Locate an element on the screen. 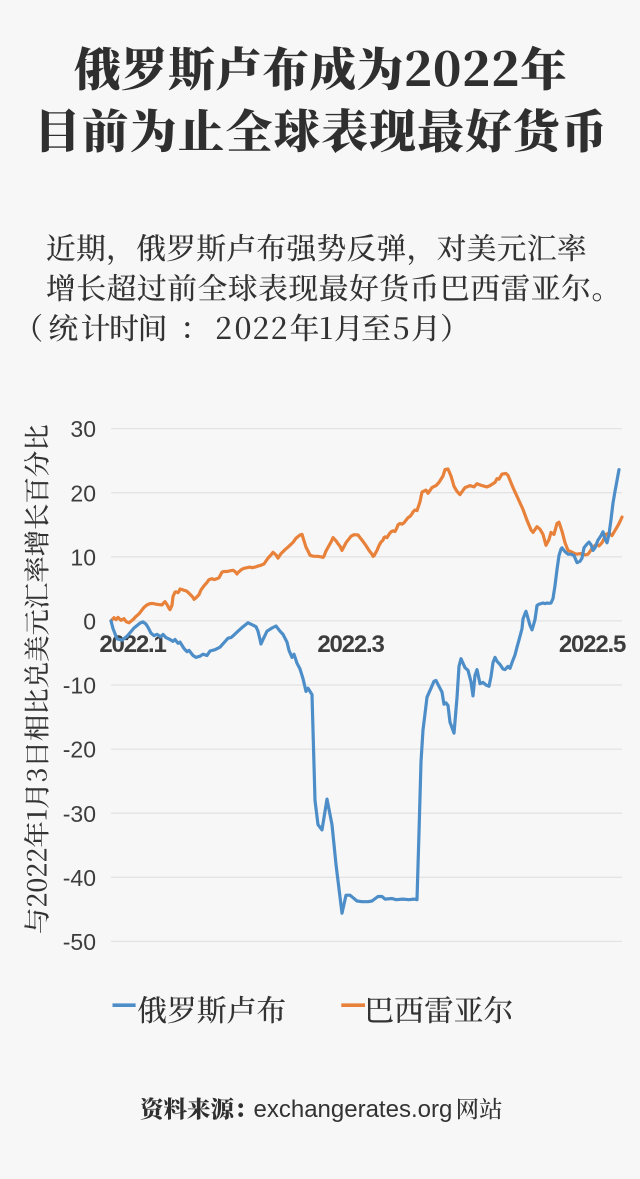 This screenshot has height=1179, width=640. svg-text: 2022.5 is located at coordinates (592, 644).